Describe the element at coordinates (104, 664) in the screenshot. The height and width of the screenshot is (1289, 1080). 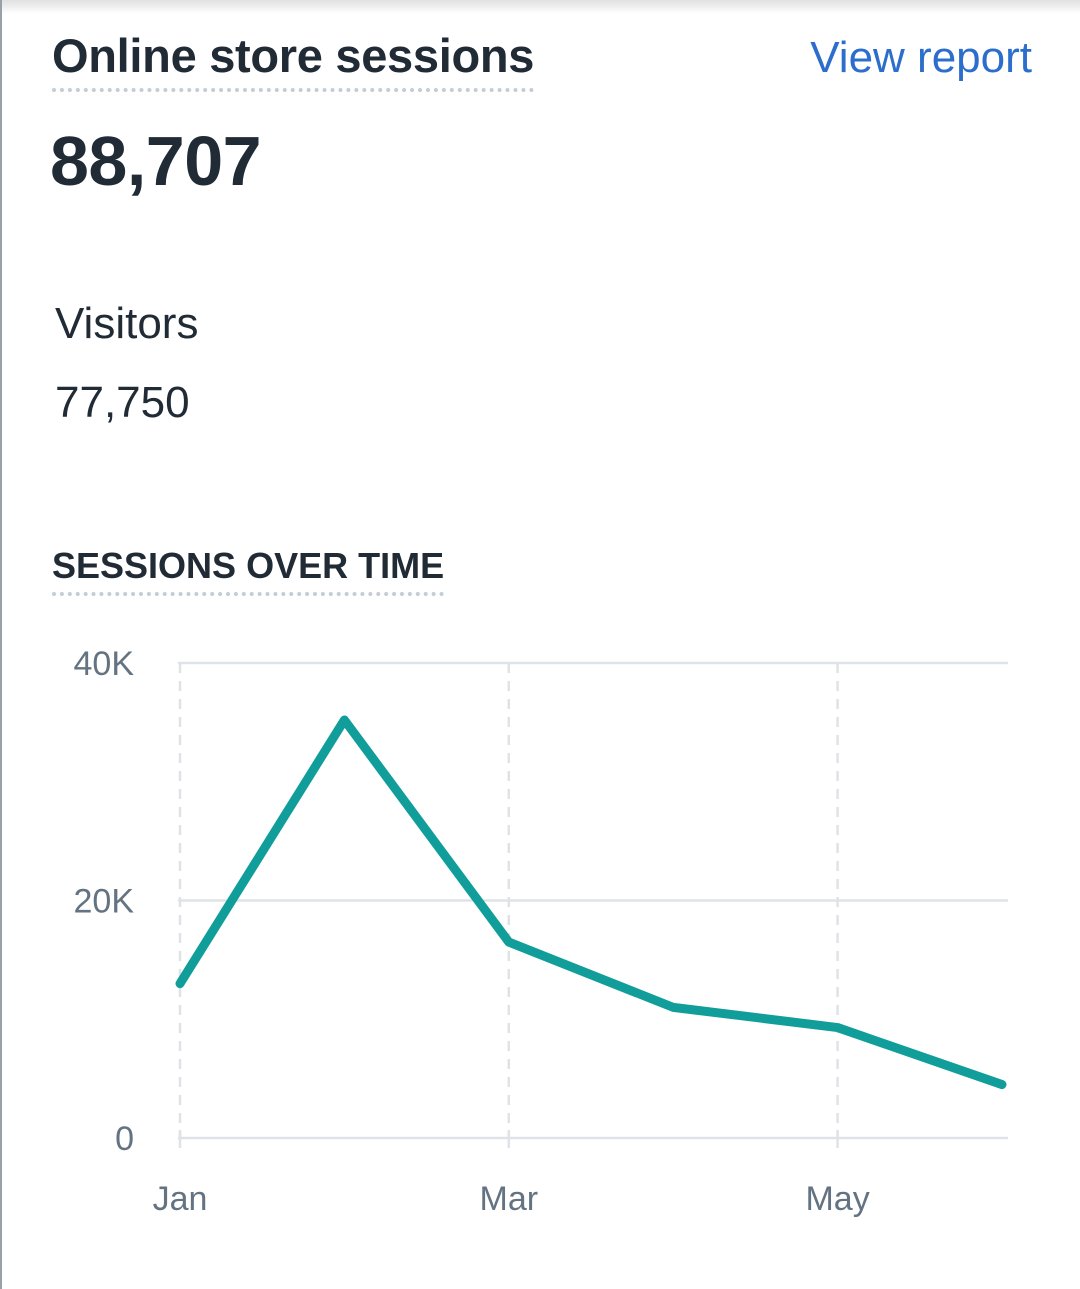
I see `y-tick-label: 40K` at that location.